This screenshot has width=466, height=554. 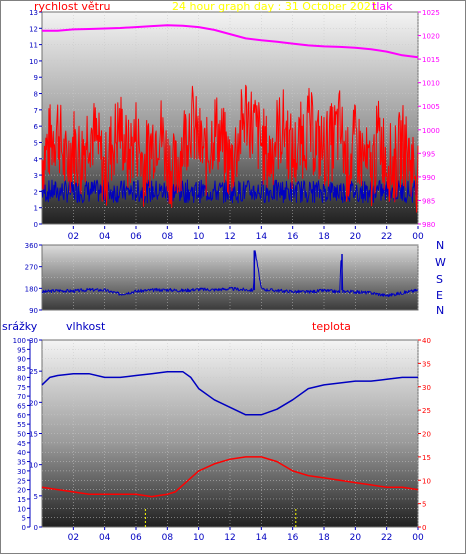 I want to click on wind-direction-line, so click(x=230, y=274).